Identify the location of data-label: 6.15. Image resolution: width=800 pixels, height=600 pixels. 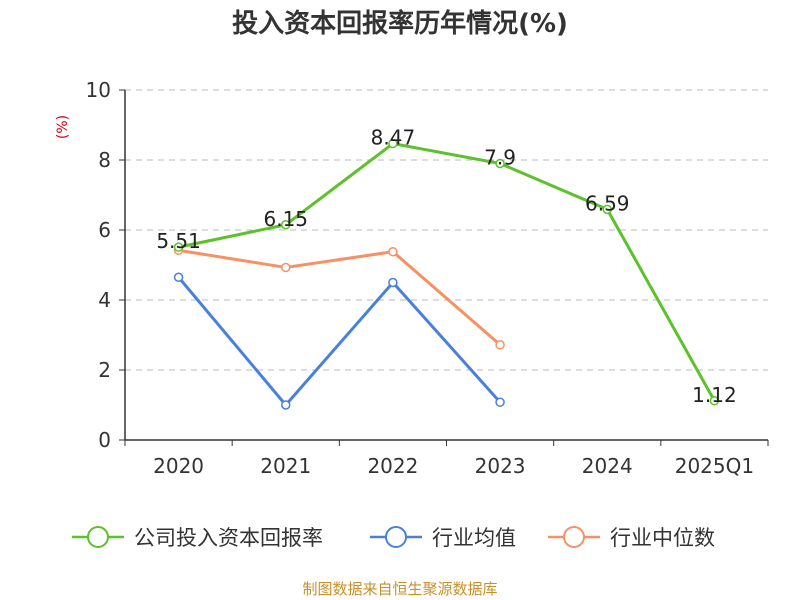
(285, 219).